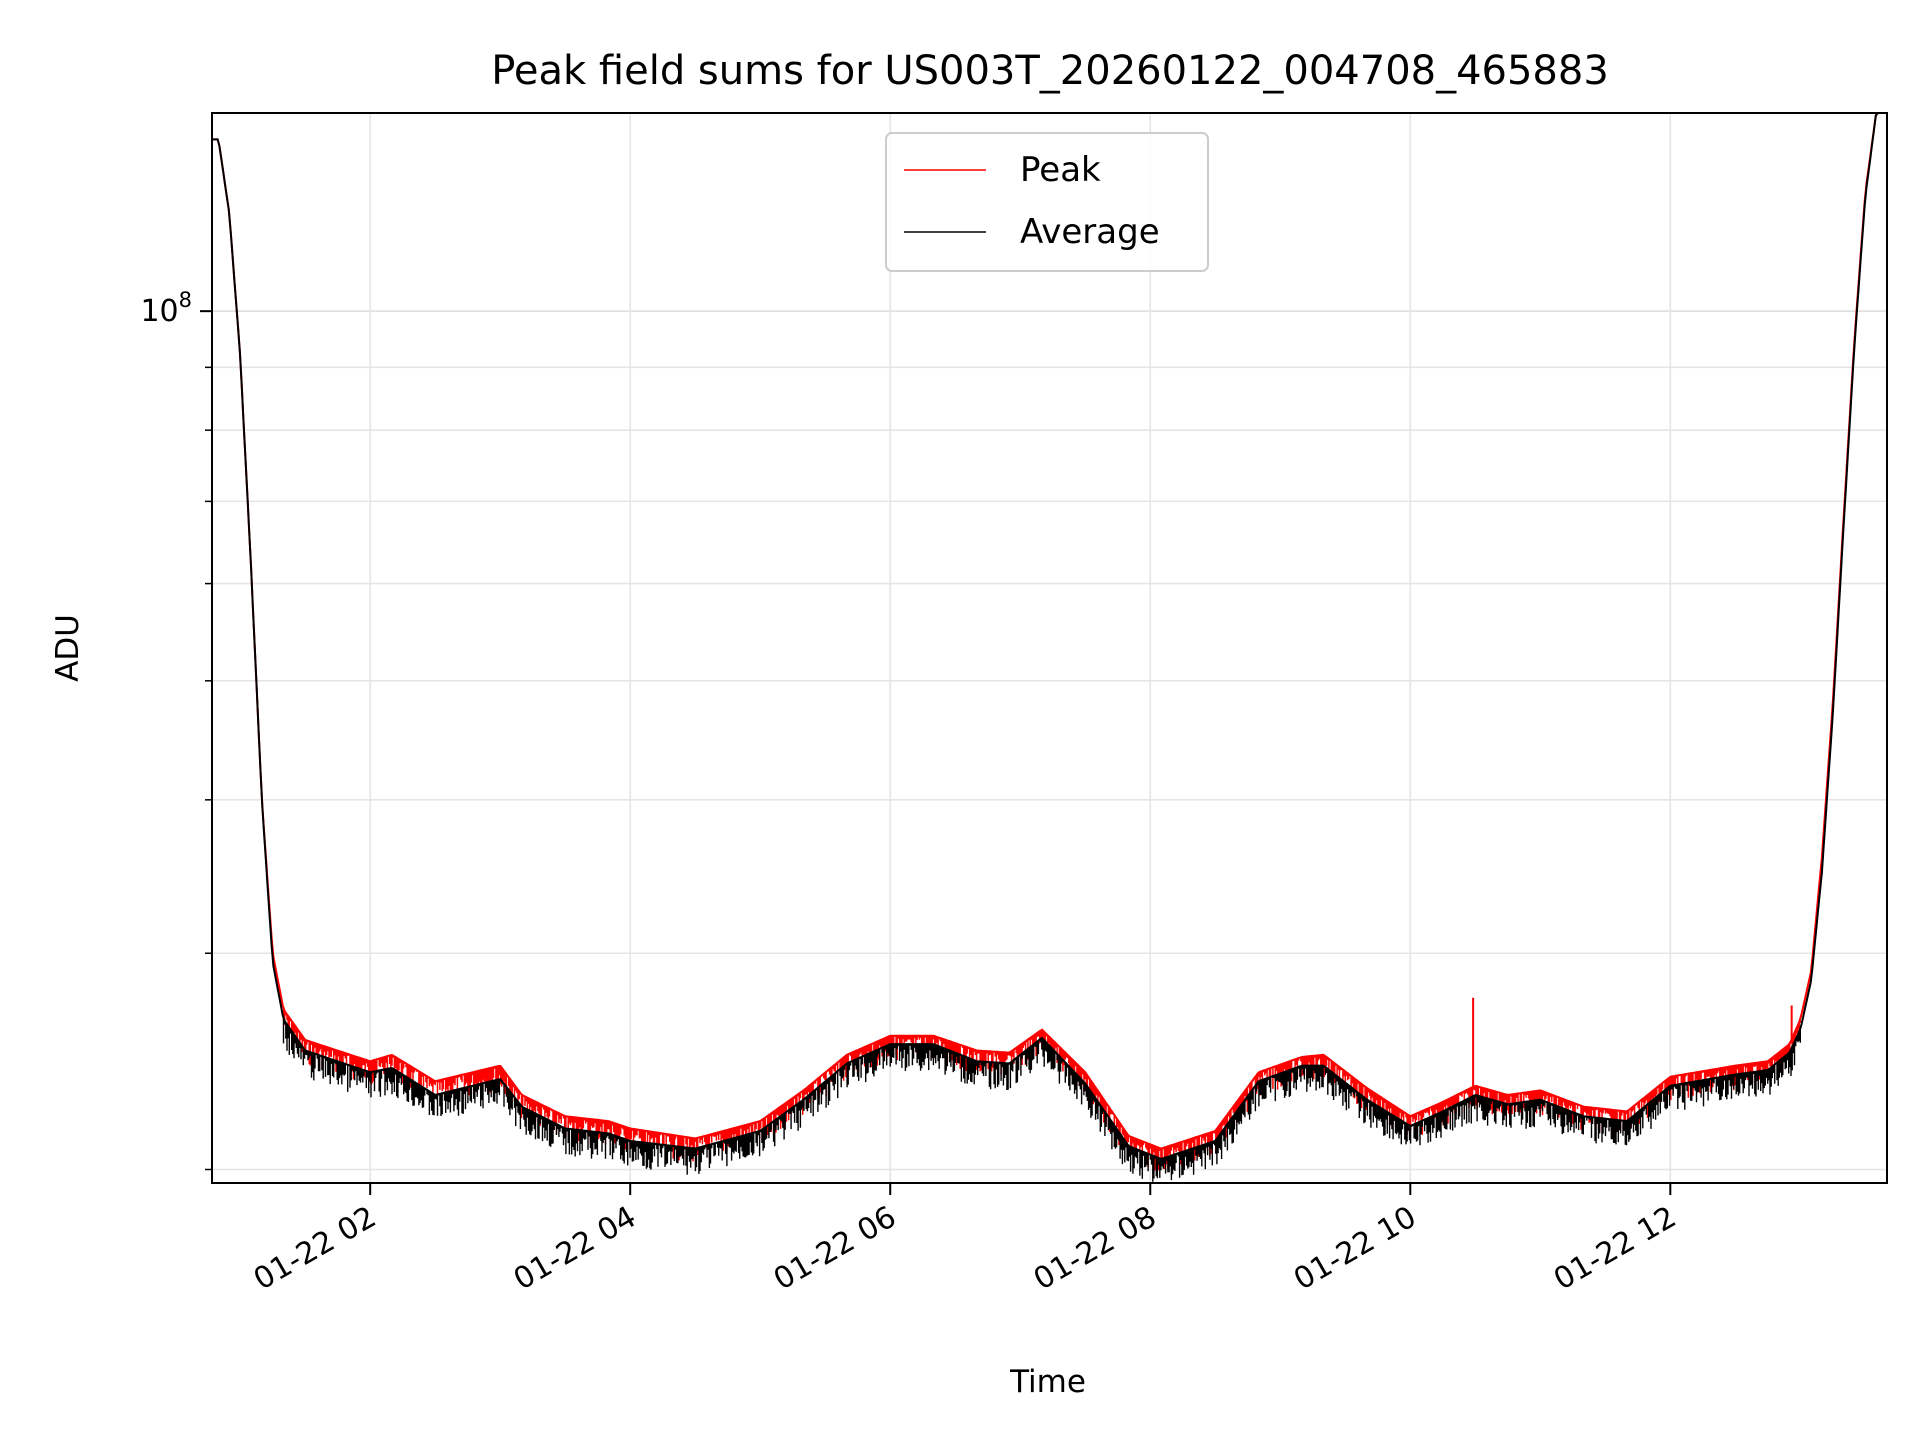  Describe the element at coordinates (1632, 1042) in the screenshot. I see `spike-layer` at that location.